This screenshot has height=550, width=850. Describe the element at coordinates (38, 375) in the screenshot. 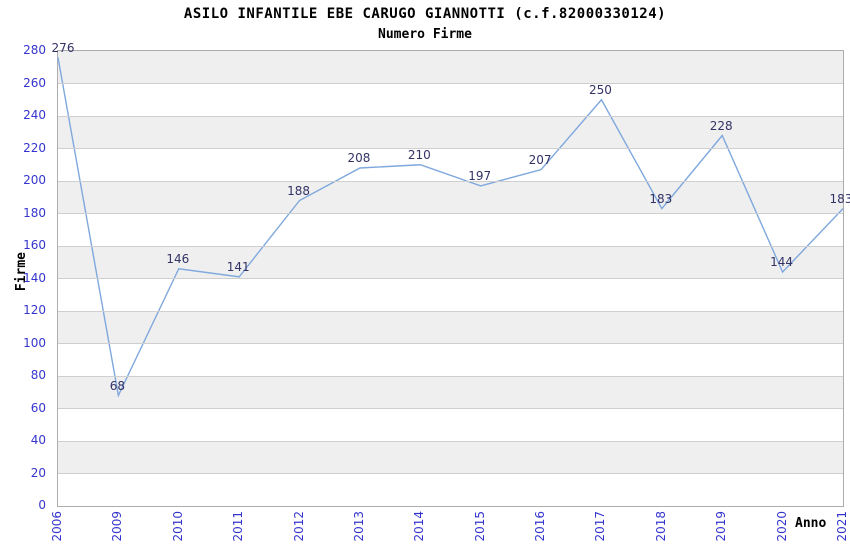

I see `y-tick-label: 80` at that location.